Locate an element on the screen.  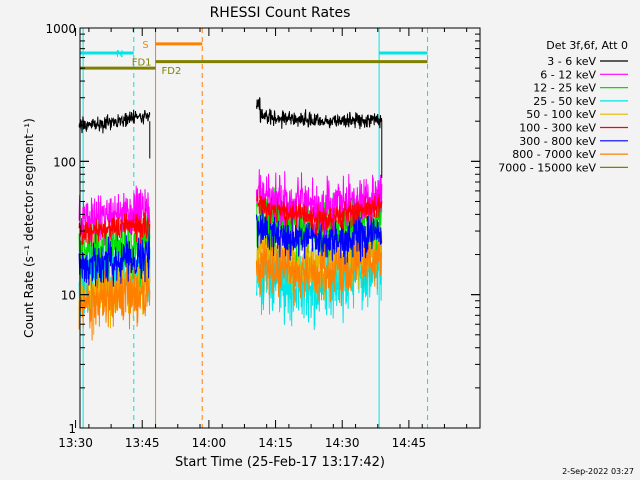
legend-entry-label: 100 - 300 keV is located at coordinates (557, 128).